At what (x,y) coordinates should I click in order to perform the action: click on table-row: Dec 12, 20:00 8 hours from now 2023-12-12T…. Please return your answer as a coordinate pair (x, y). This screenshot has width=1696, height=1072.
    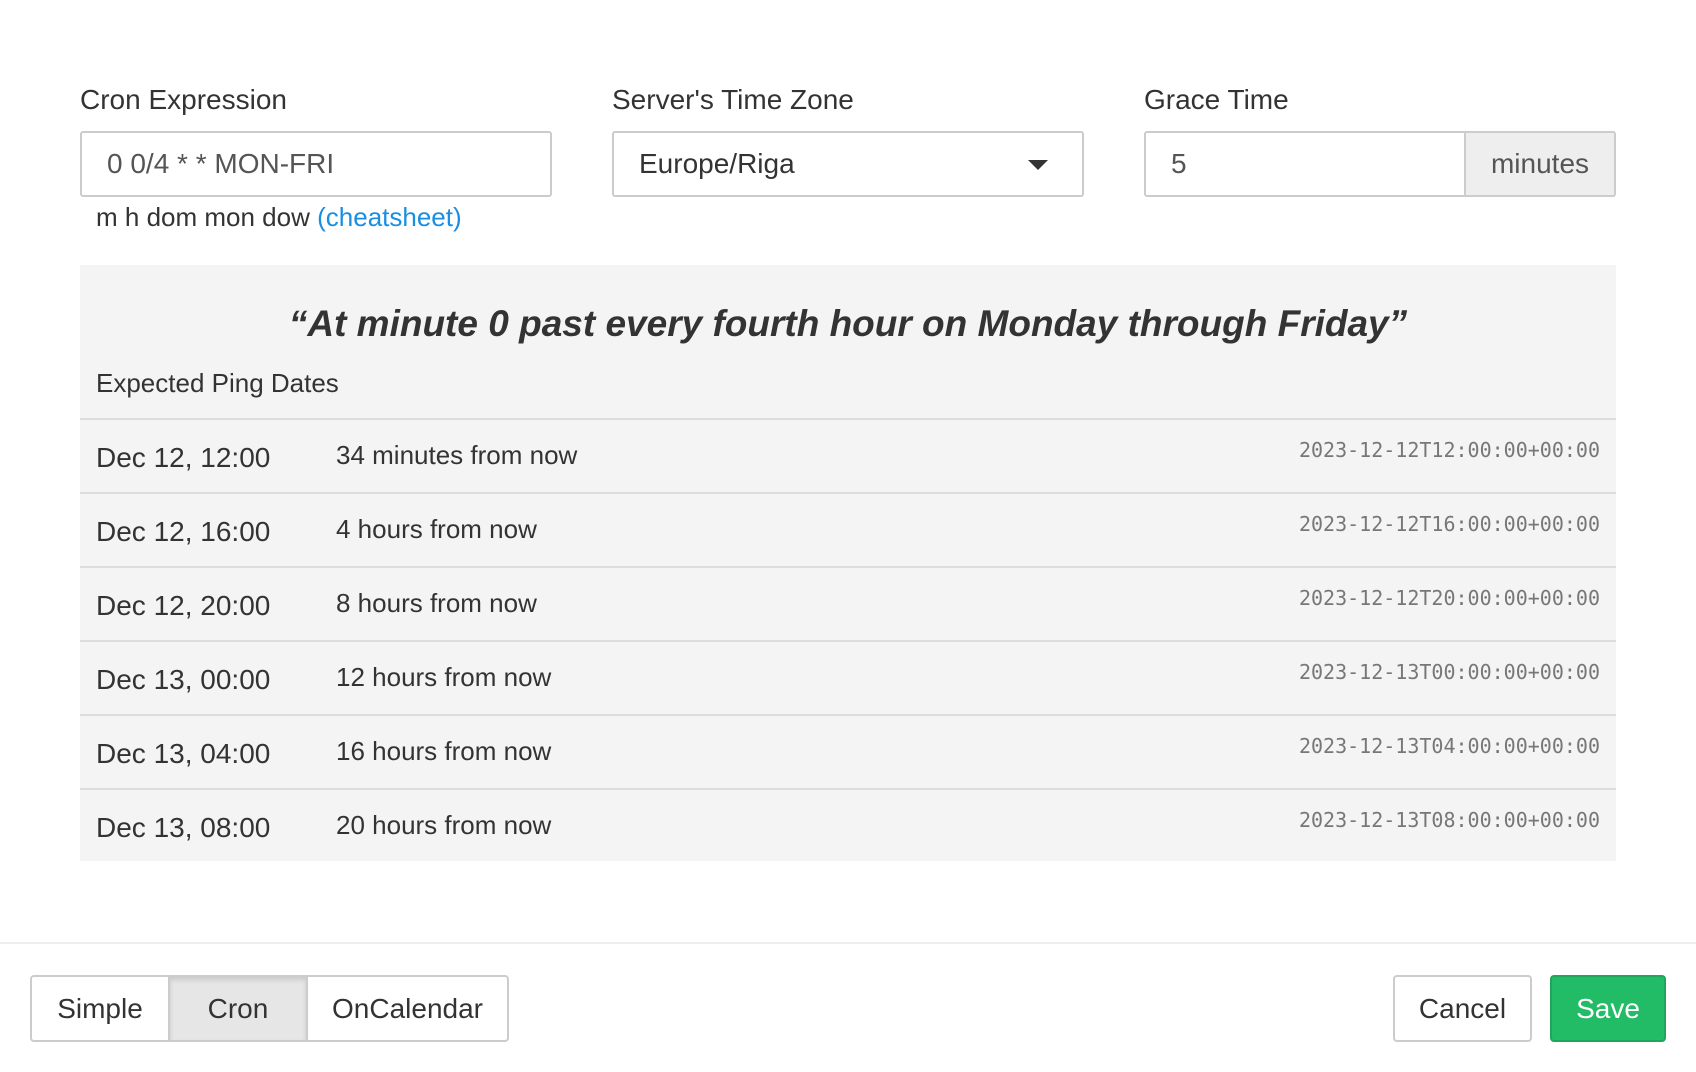
    Looking at the image, I should click on (848, 603).